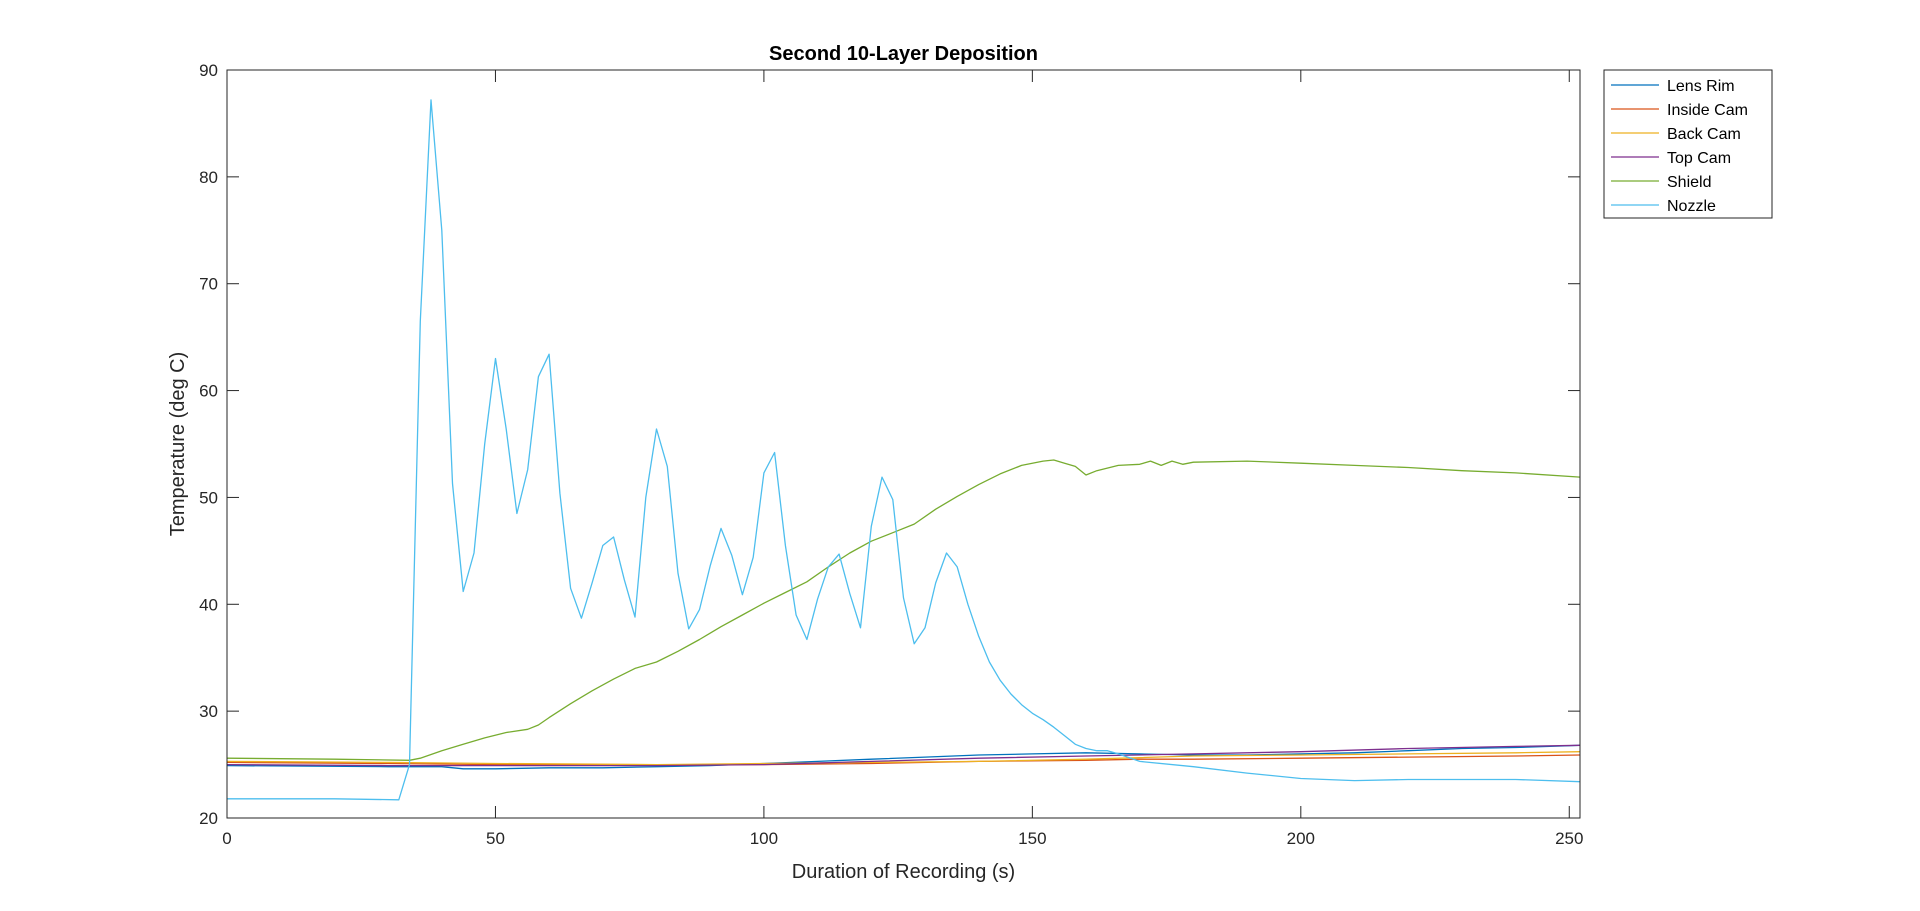 This screenshot has width=1920, height=911. What do you see at coordinates (495, 838) in the screenshot?
I see `x-tick-label: 50` at bounding box center [495, 838].